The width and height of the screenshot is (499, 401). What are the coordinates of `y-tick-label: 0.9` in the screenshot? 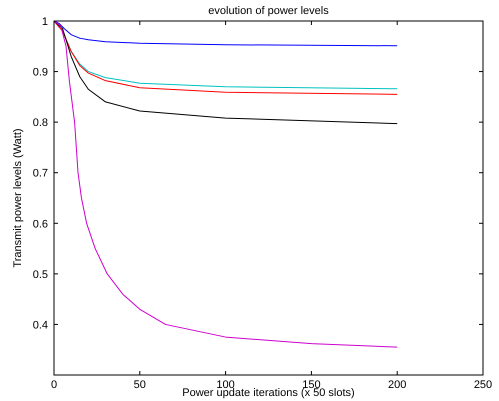 It's located at (40, 72).